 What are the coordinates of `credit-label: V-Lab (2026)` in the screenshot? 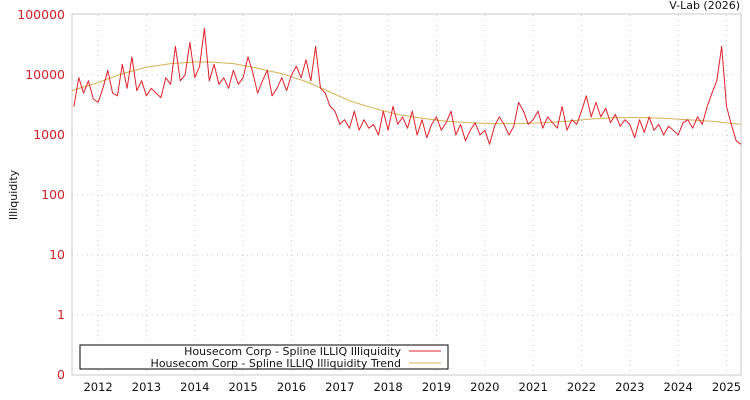 It's located at (704, 6).